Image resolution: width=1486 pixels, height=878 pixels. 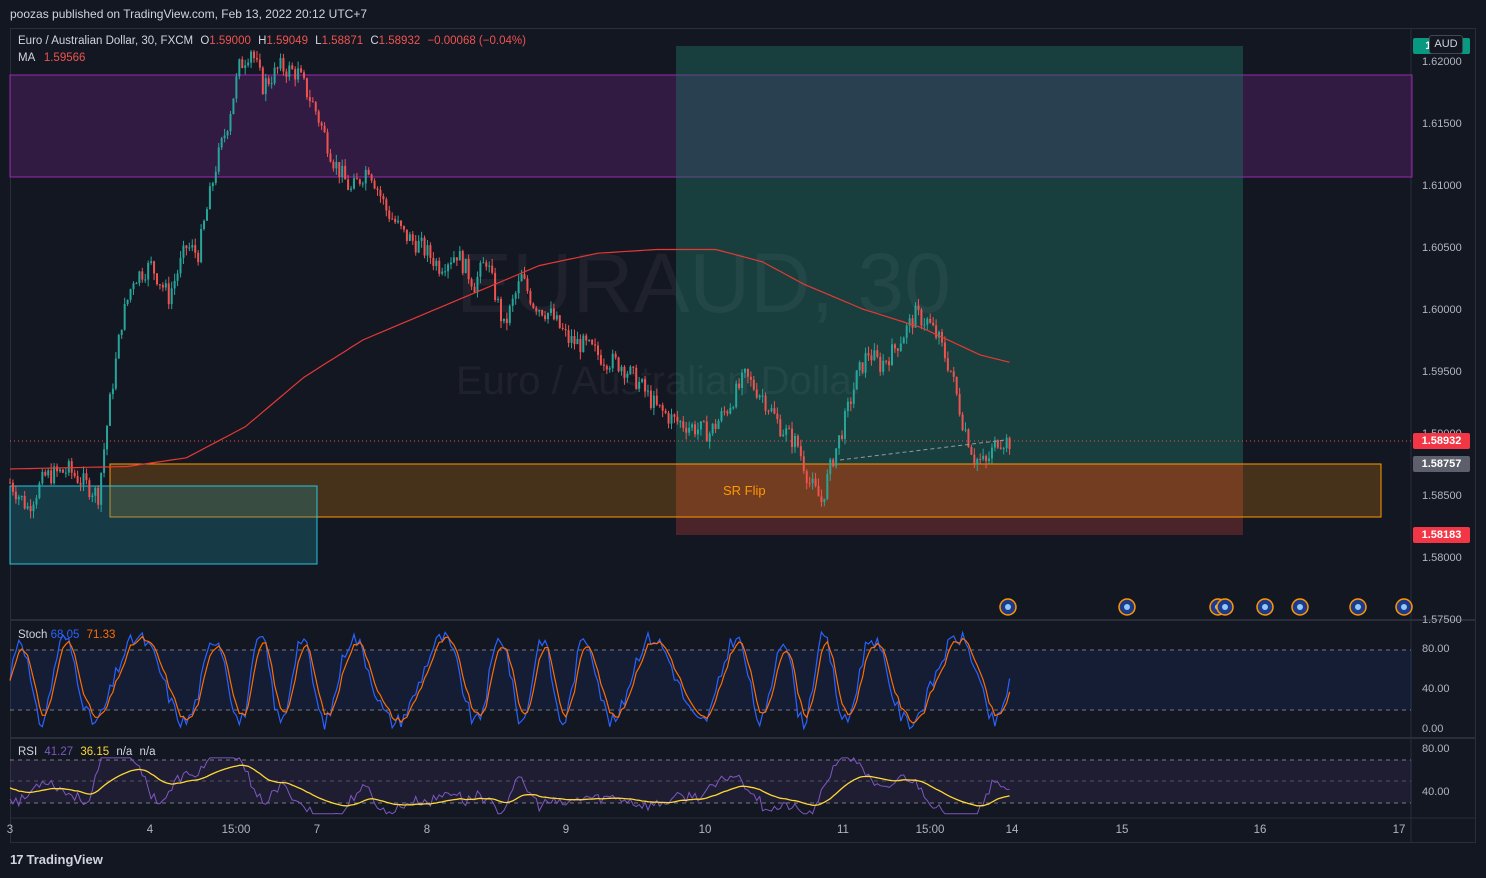 I want to click on time-tick-label: 16, so click(x=1260, y=830).